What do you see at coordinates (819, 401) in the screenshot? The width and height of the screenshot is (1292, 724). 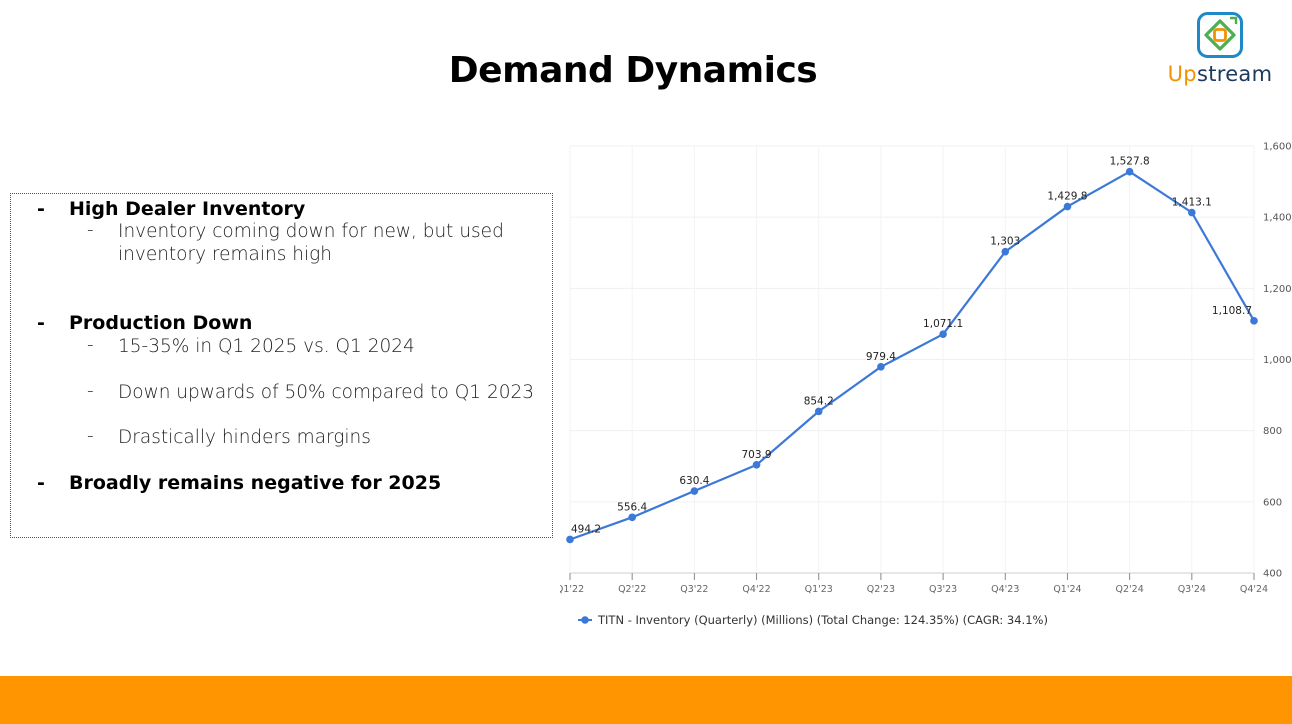 I see `data-label: 854.2` at bounding box center [819, 401].